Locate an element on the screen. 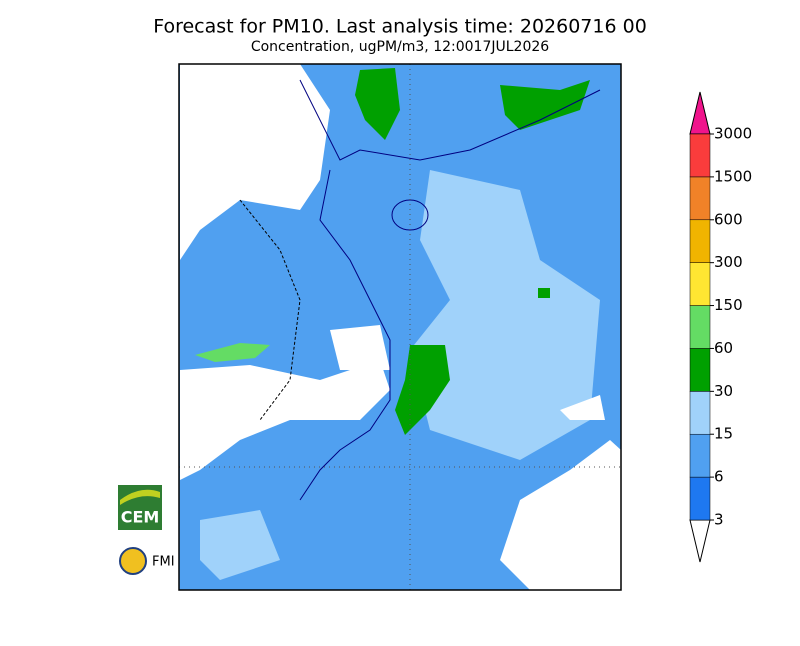 The width and height of the screenshot is (800, 646). subtitle: Concentration, ugPM/m3, 12:0017JUL2026 is located at coordinates (400, 47).